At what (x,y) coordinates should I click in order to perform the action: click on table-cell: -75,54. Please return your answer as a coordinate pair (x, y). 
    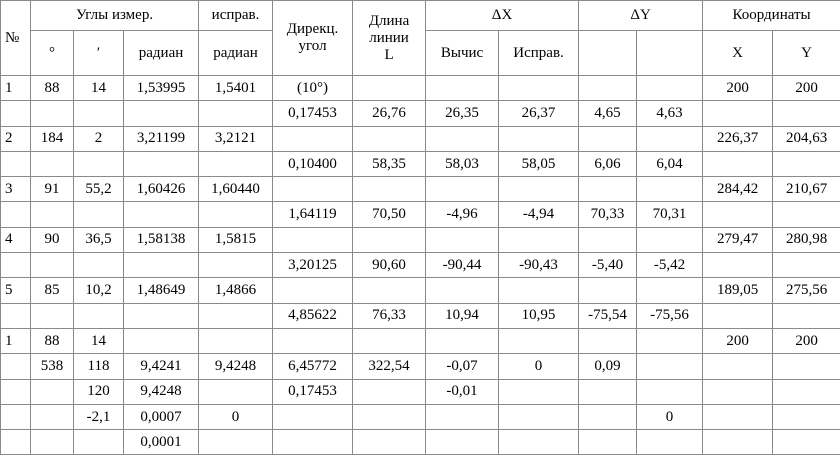
    Looking at the image, I should click on (608, 315).